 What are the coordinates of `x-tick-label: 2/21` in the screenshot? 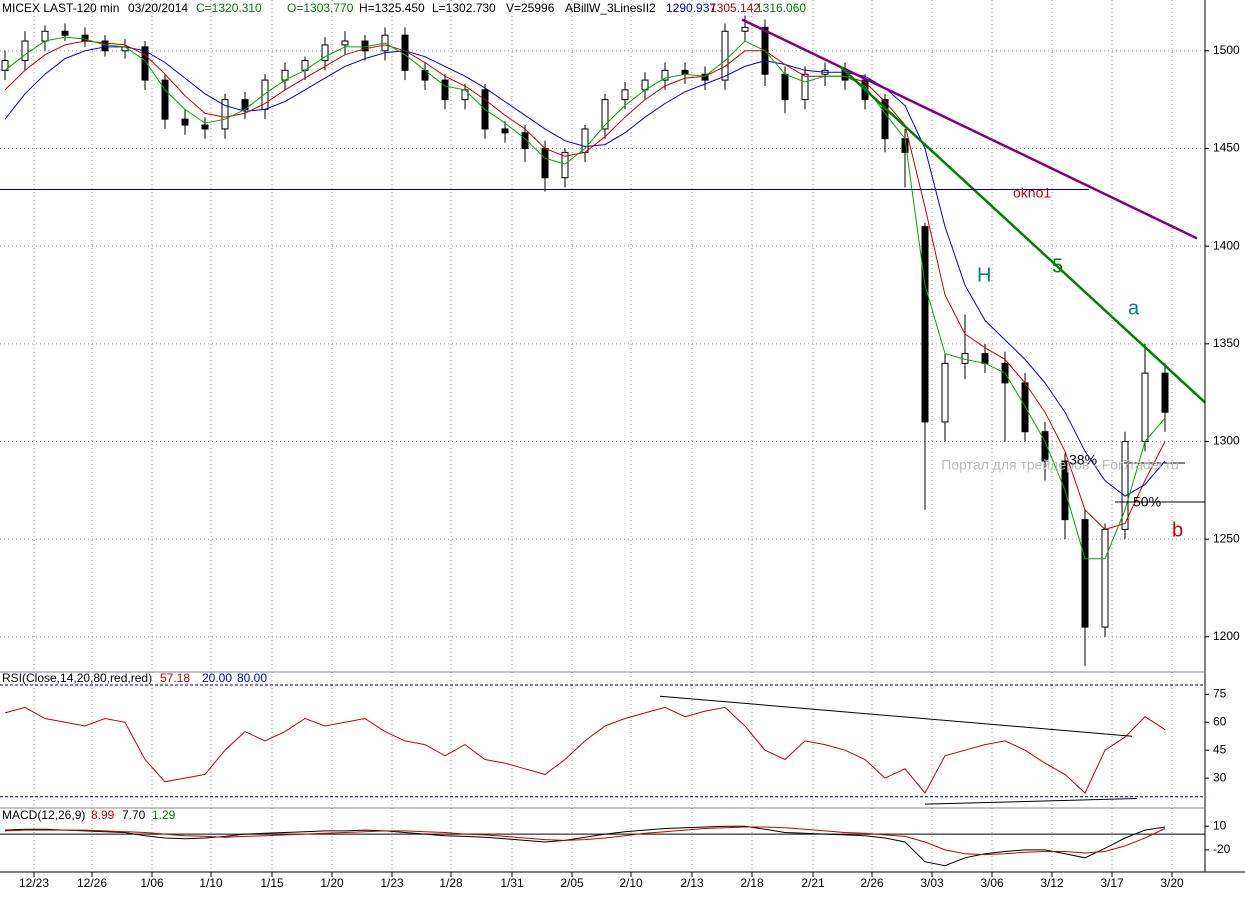 It's located at (813, 883).